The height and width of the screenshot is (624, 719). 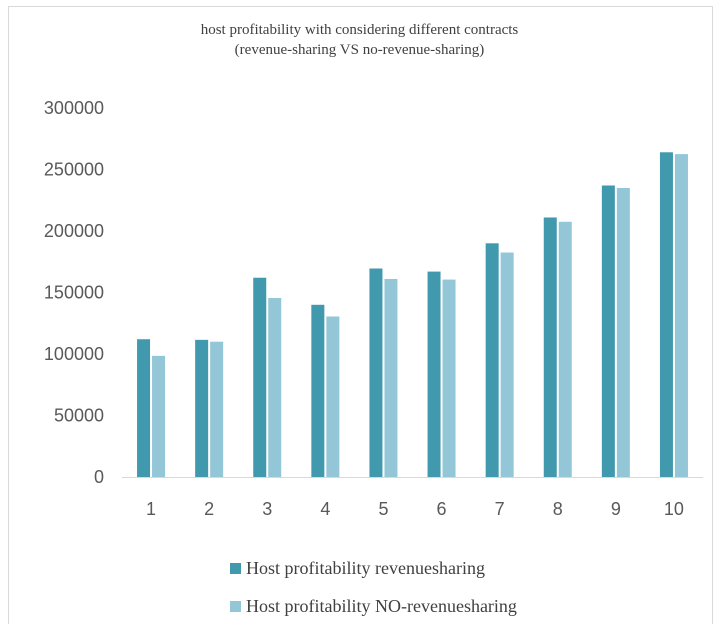 What do you see at coordinates (267, 509) in the screenshot?
I see `x-tick-label: 3` at bounding box center [267, 509].